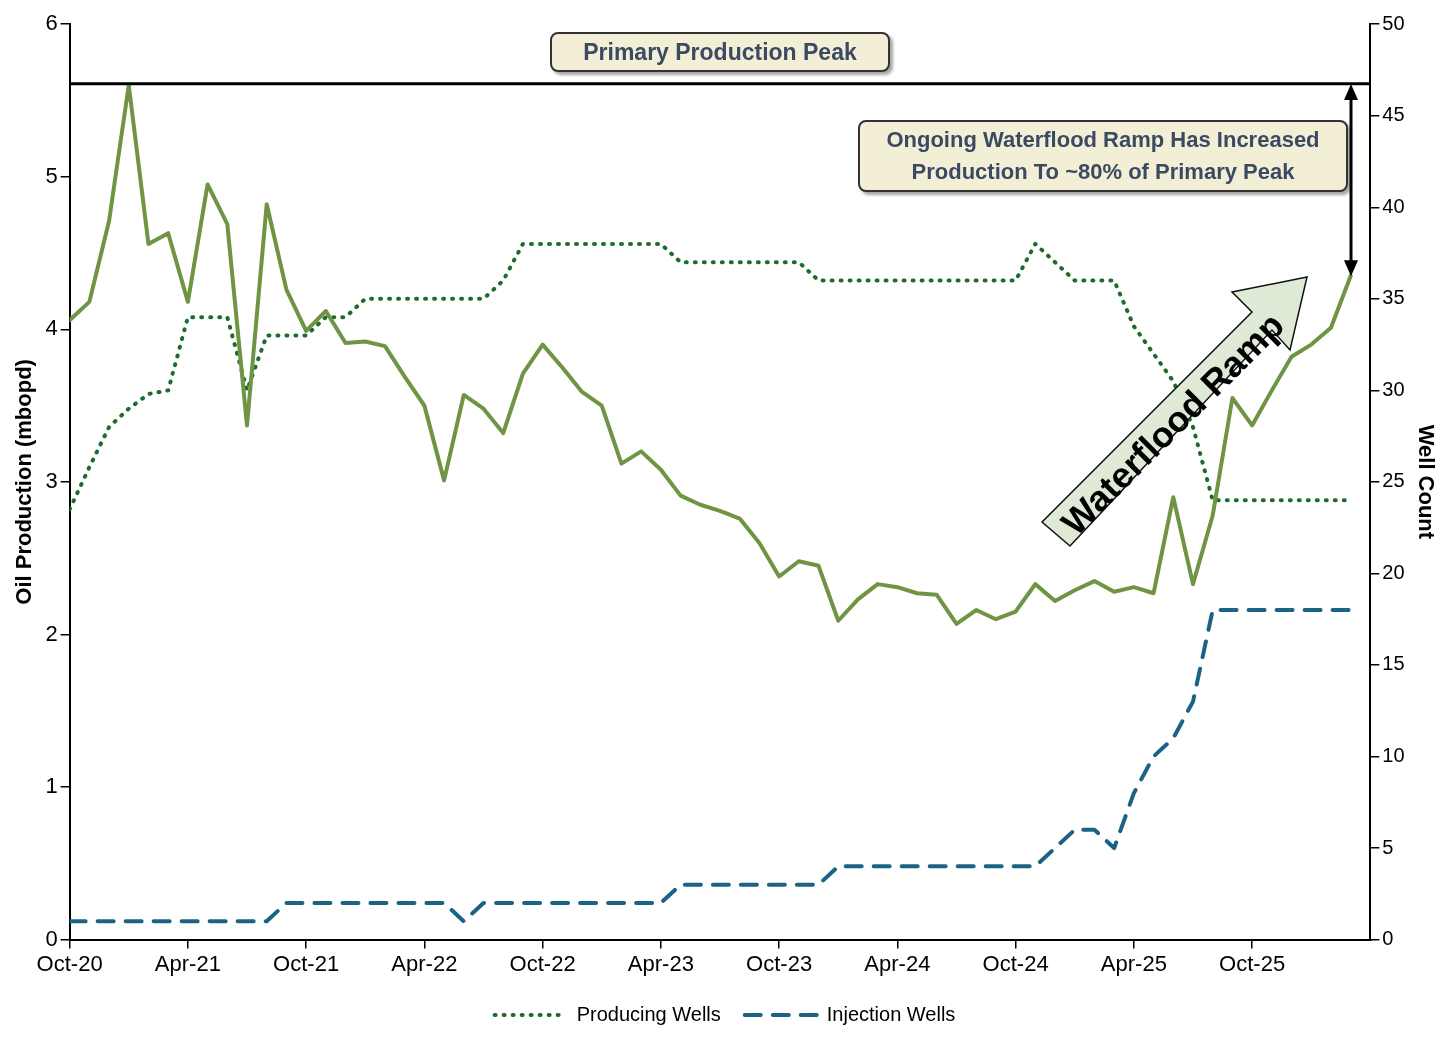  I want to click on x-tick-label: Oct-21, so click(306, 963).